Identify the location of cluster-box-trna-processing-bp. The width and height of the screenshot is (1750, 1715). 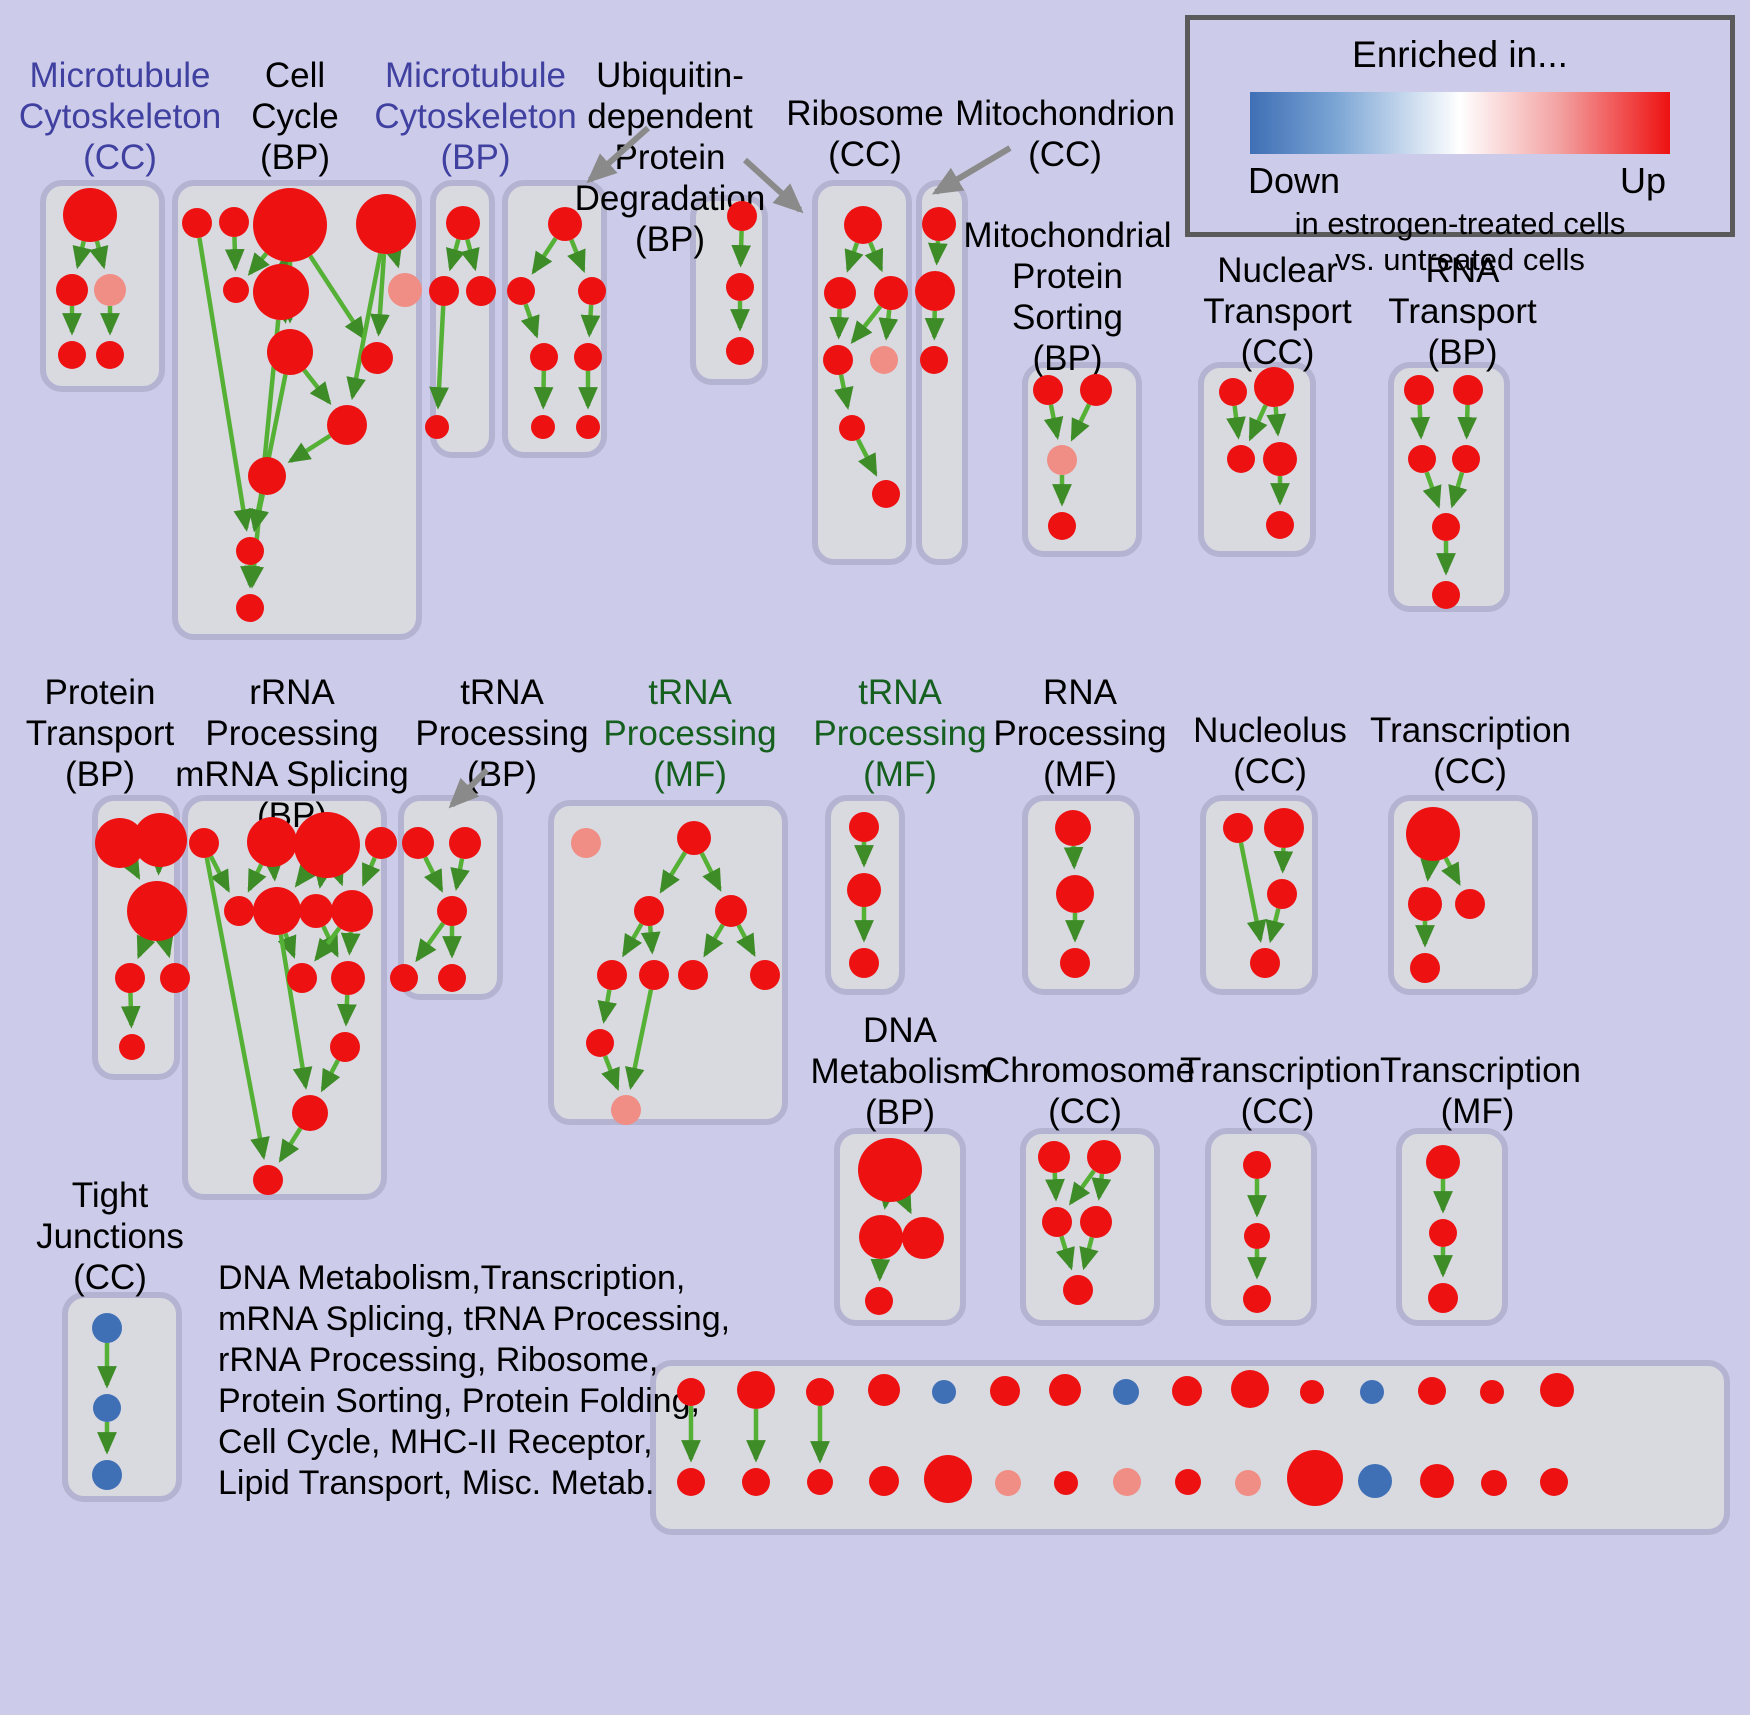
(450, 897).